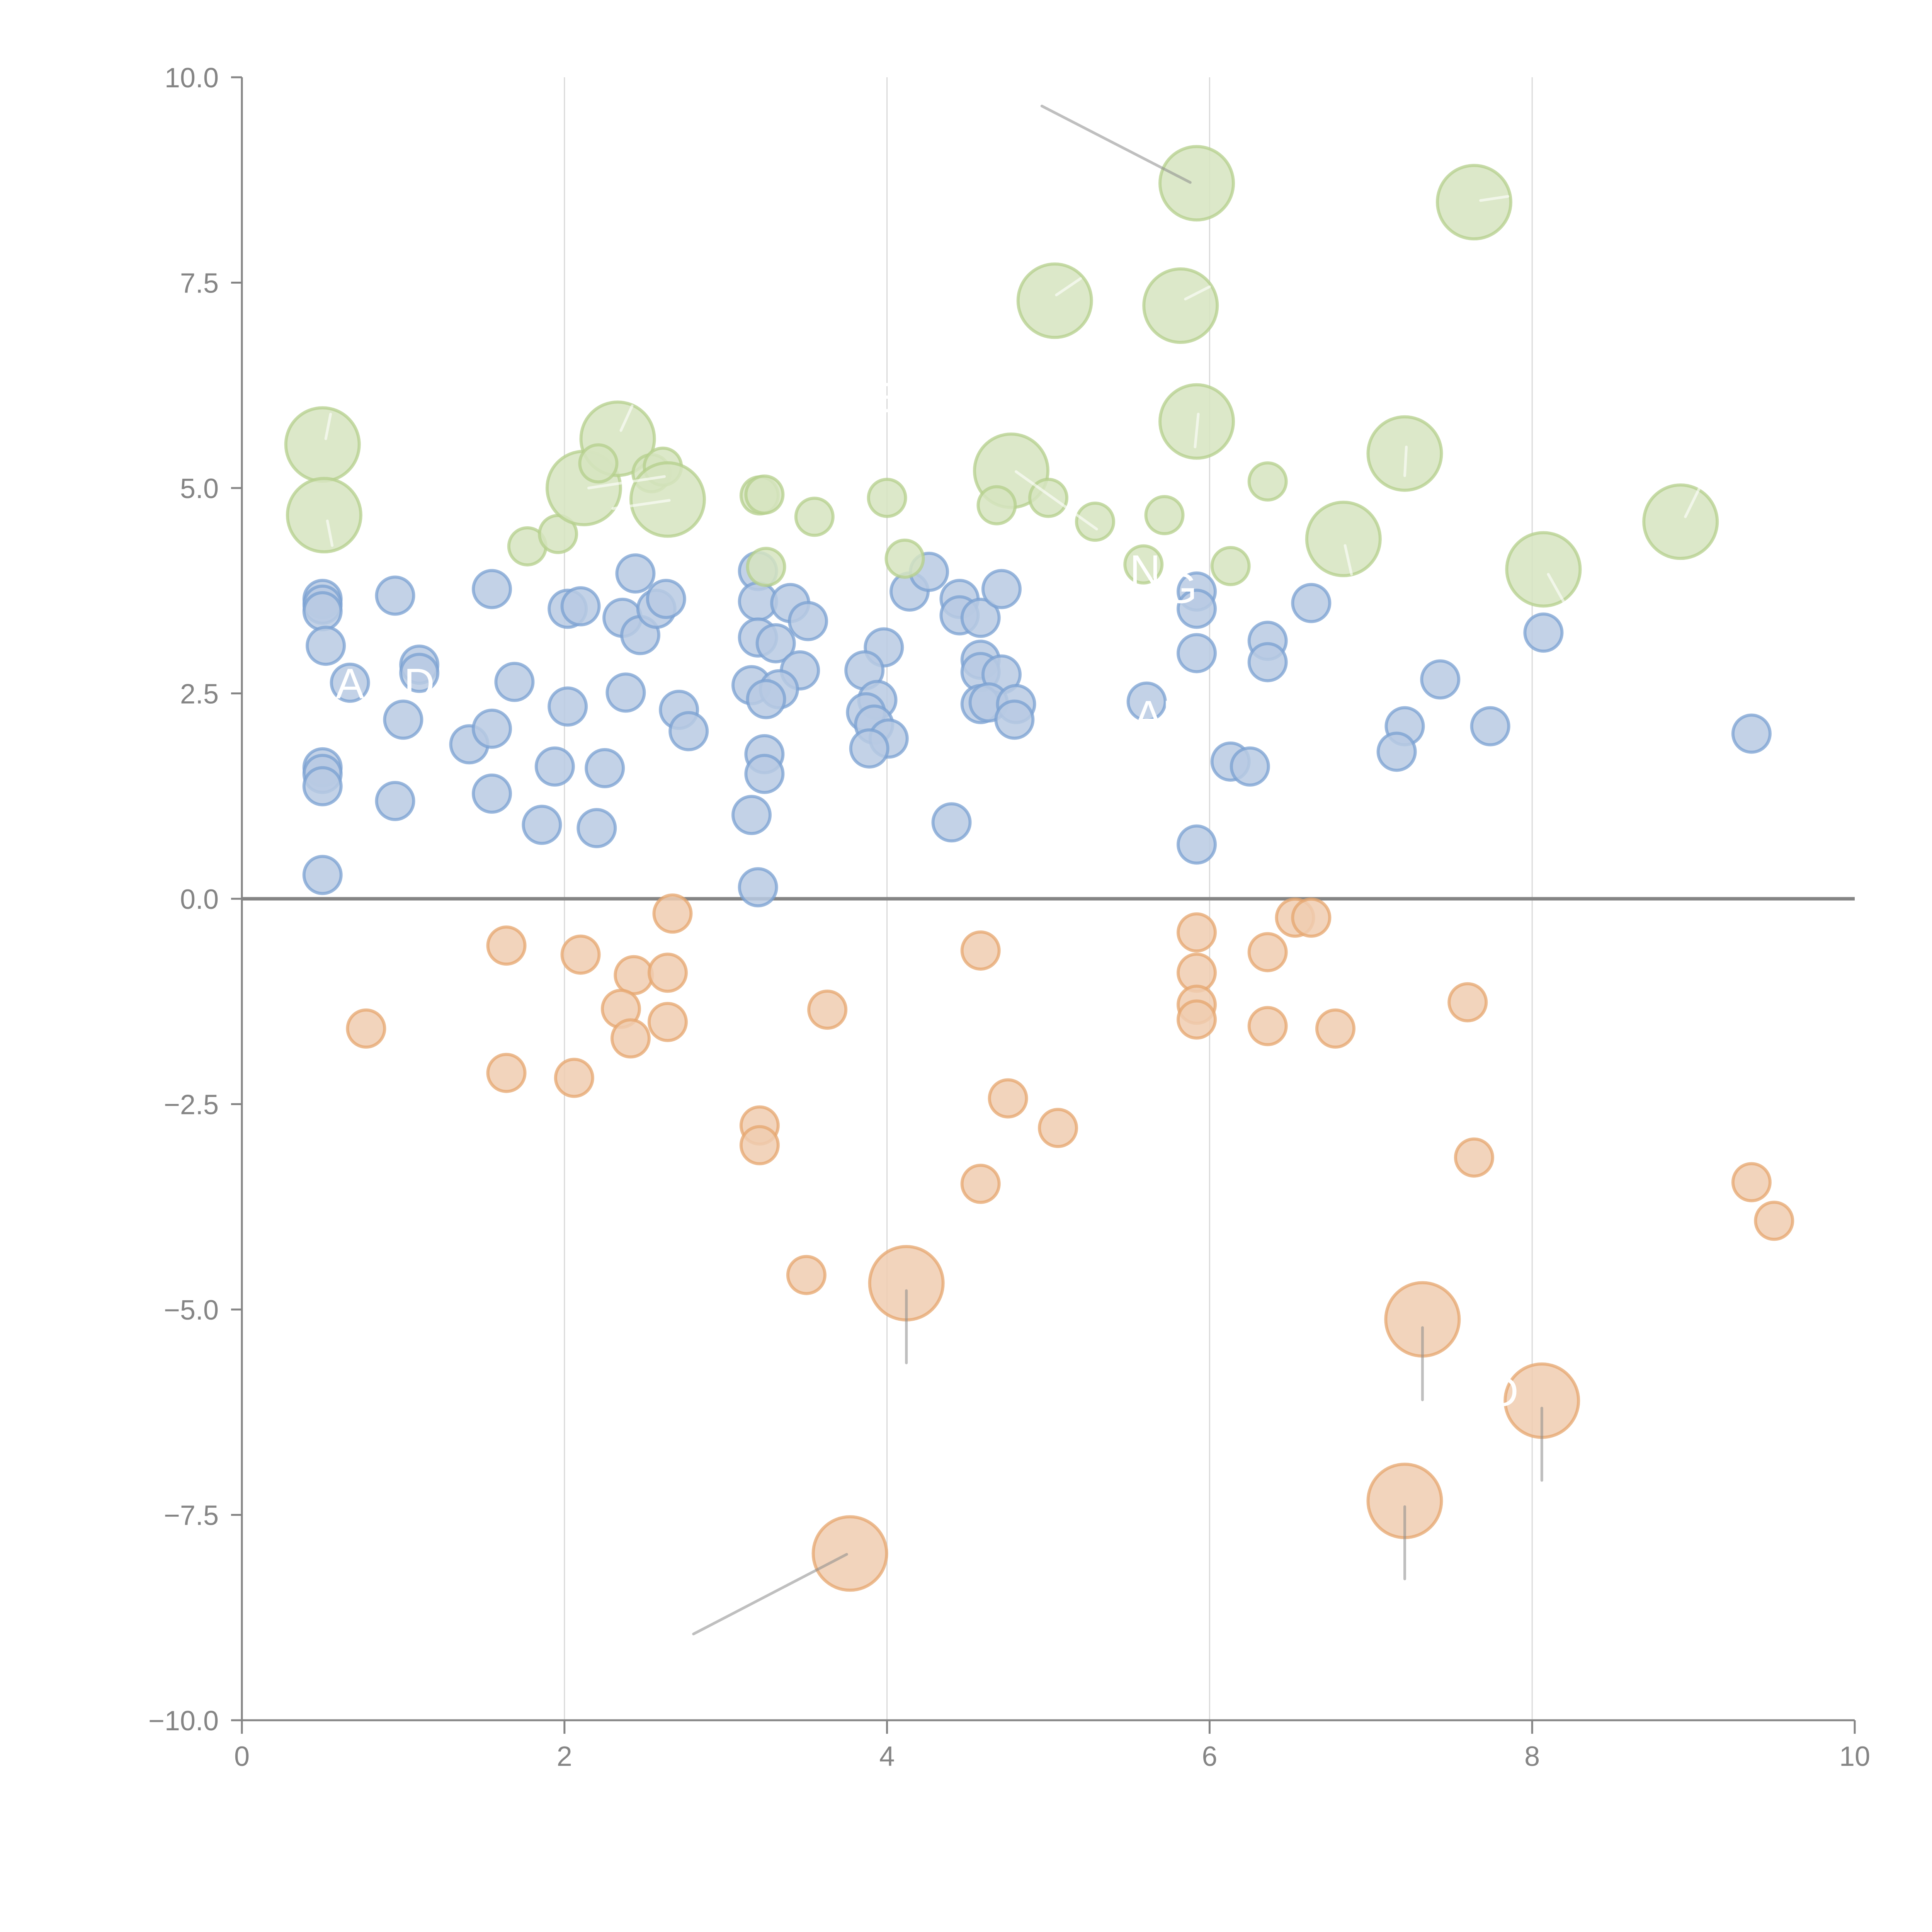 The height and width of the screenshot is (1932, 1932). I want to click on y-tick-label: 5.0, so click(200, 489).